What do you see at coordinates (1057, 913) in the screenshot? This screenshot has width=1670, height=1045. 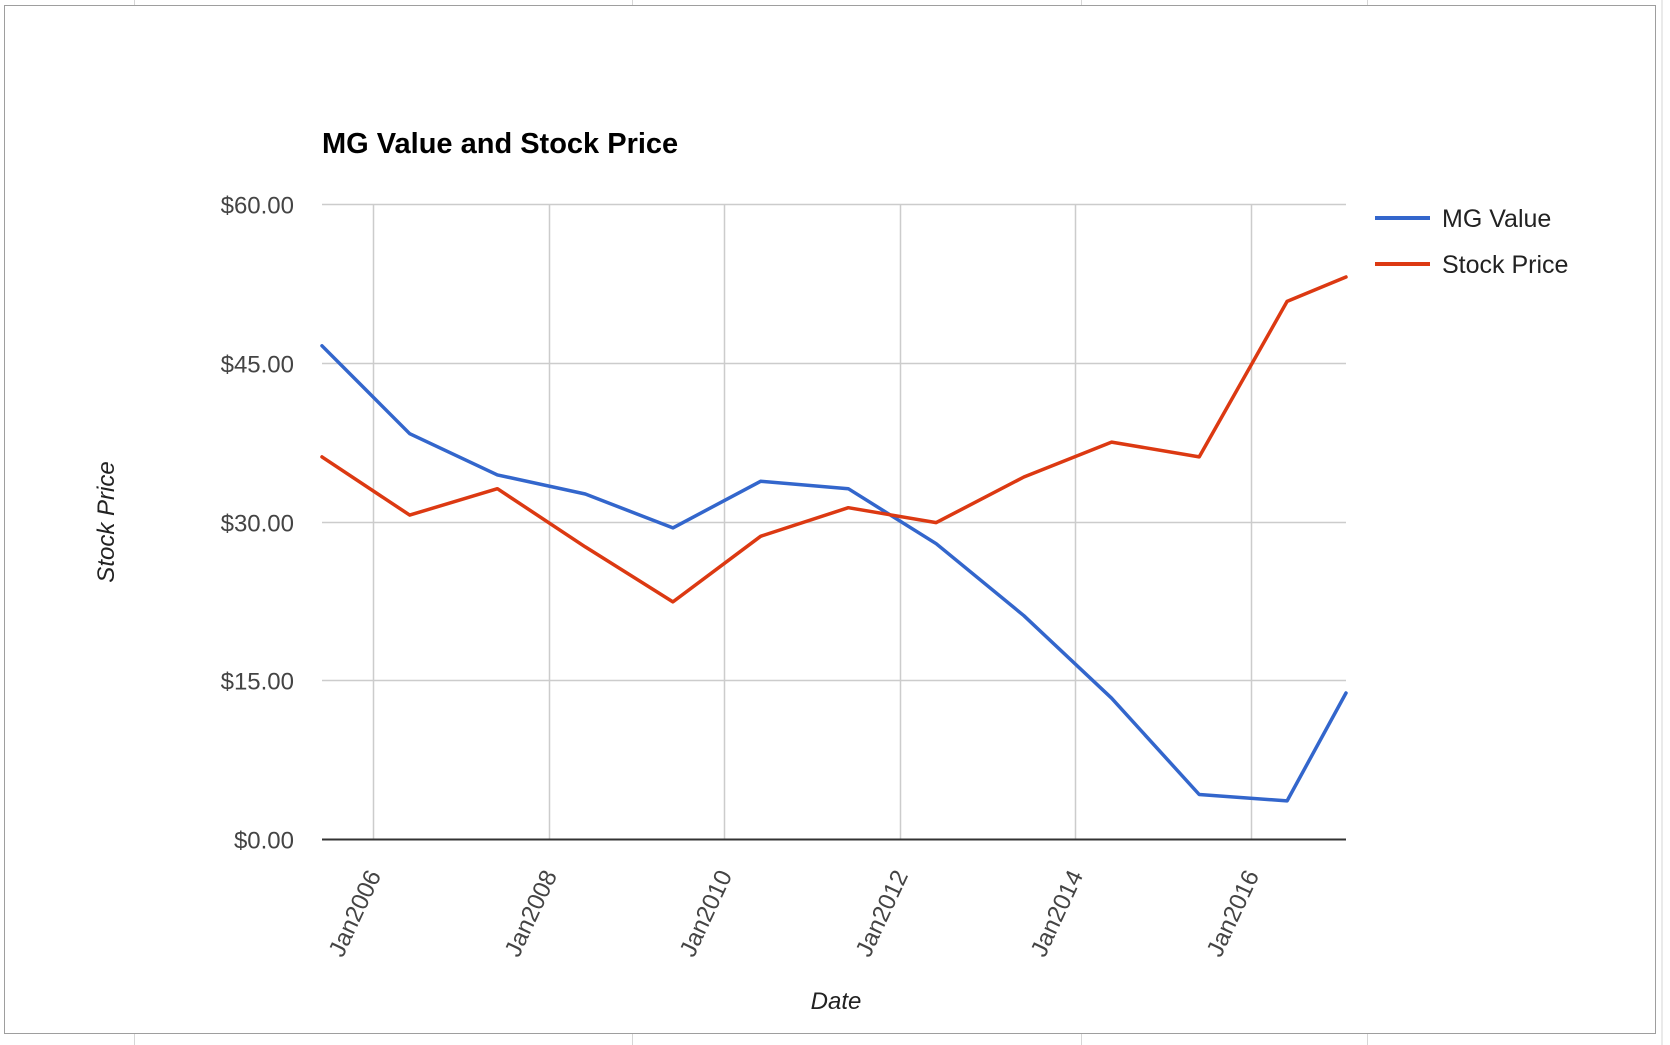 I see `x-tick-label: Jan2014` at bounding box center [1057, 913].